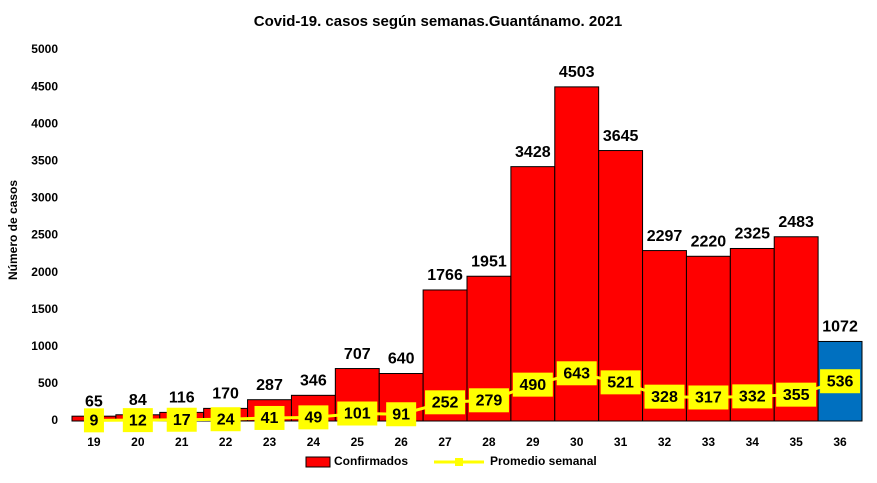 This screenshot has width=877, height=483. What do you see at coordinates (796, 442) in the screenshot?
I see `x-tick-label: 35` at bounding box center [796, 442].